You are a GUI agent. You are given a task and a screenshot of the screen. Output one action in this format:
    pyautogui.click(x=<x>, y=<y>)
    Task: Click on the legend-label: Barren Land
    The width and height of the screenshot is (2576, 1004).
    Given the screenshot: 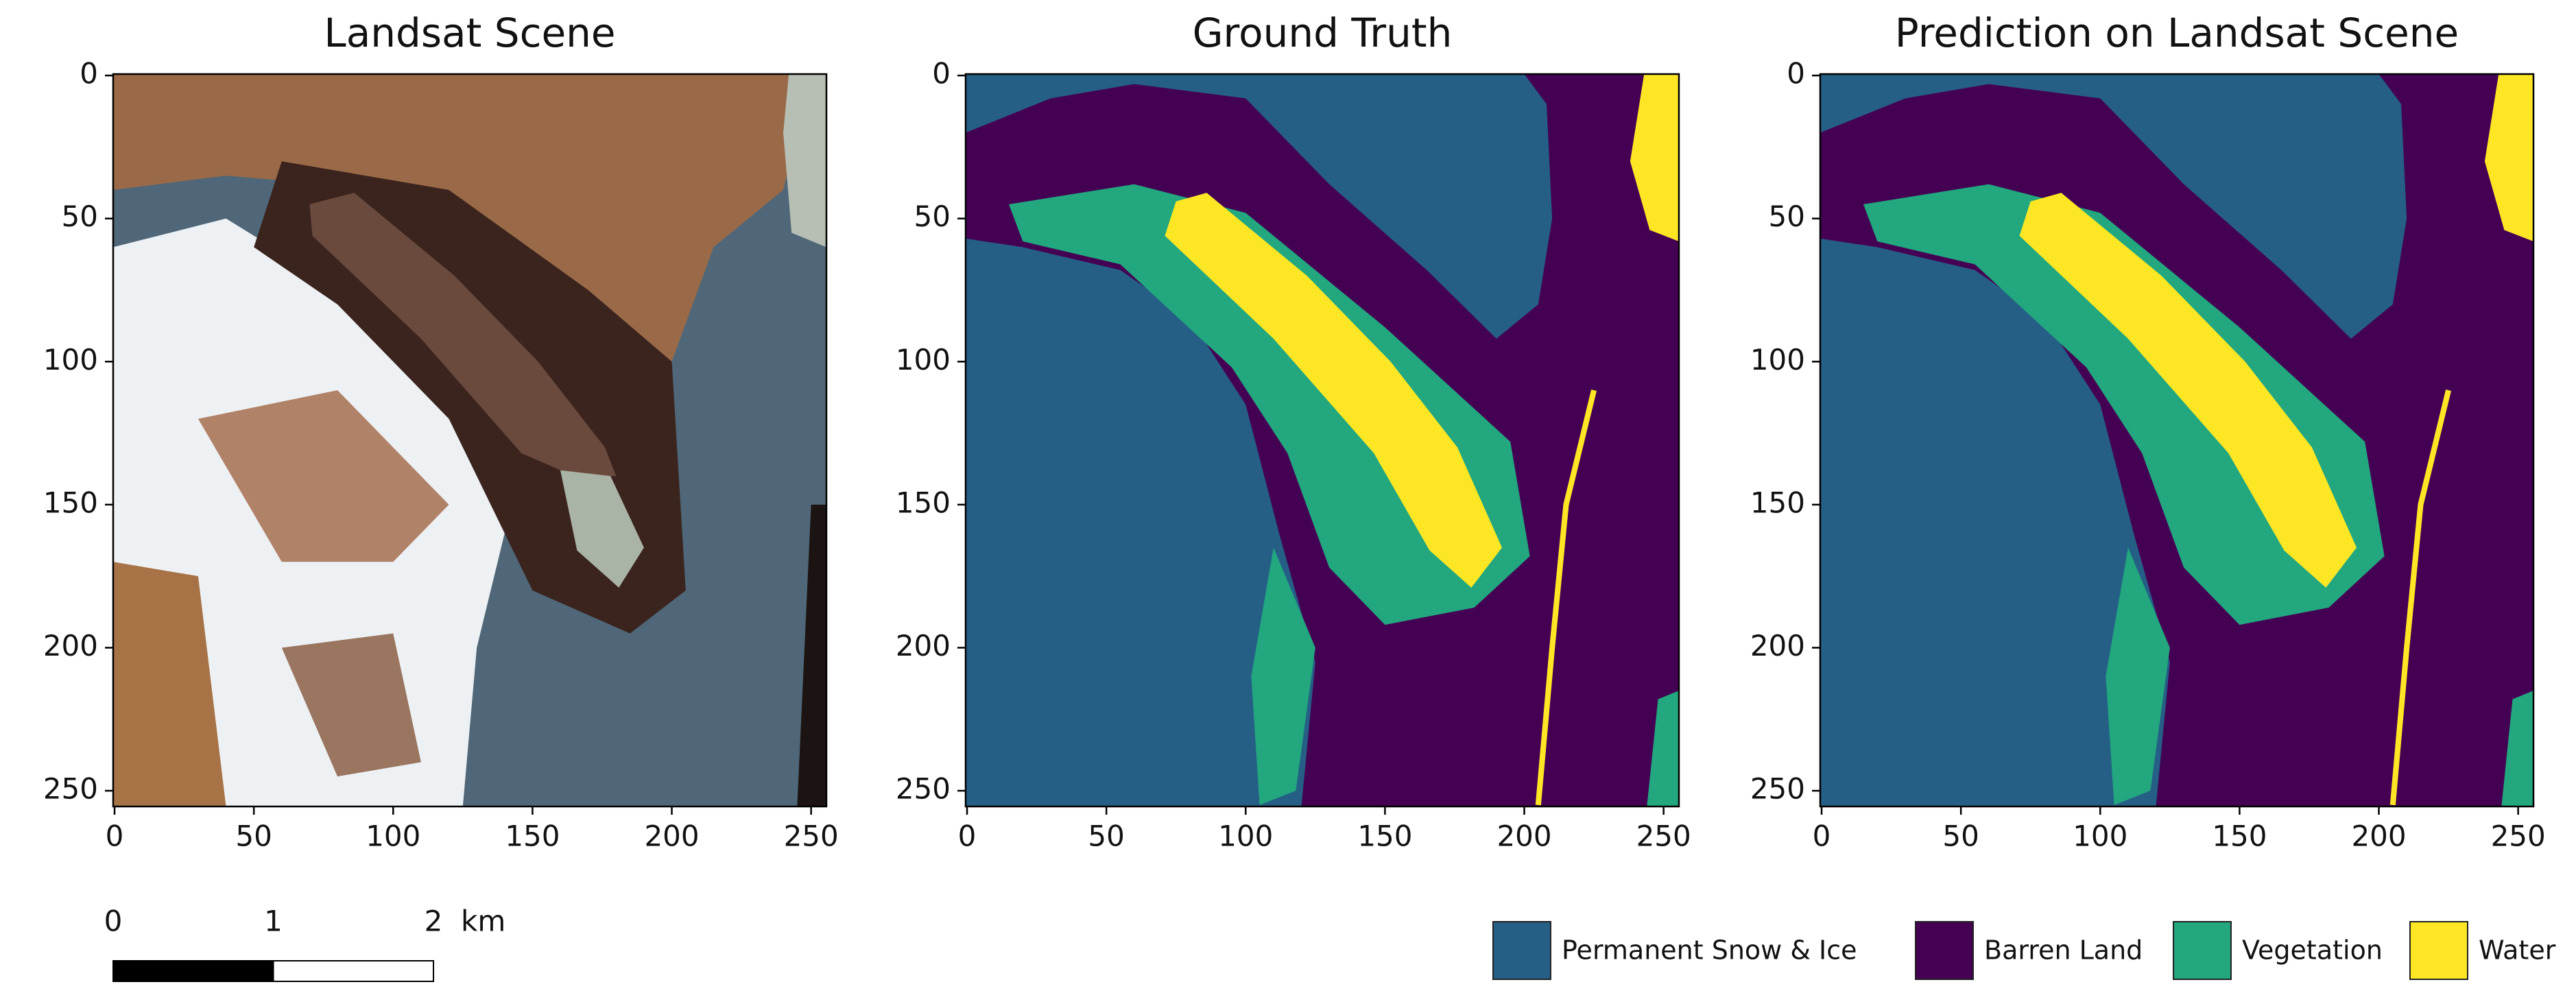 What is the action you would take?
    pyautogui.click(x=2063, y=950)
    